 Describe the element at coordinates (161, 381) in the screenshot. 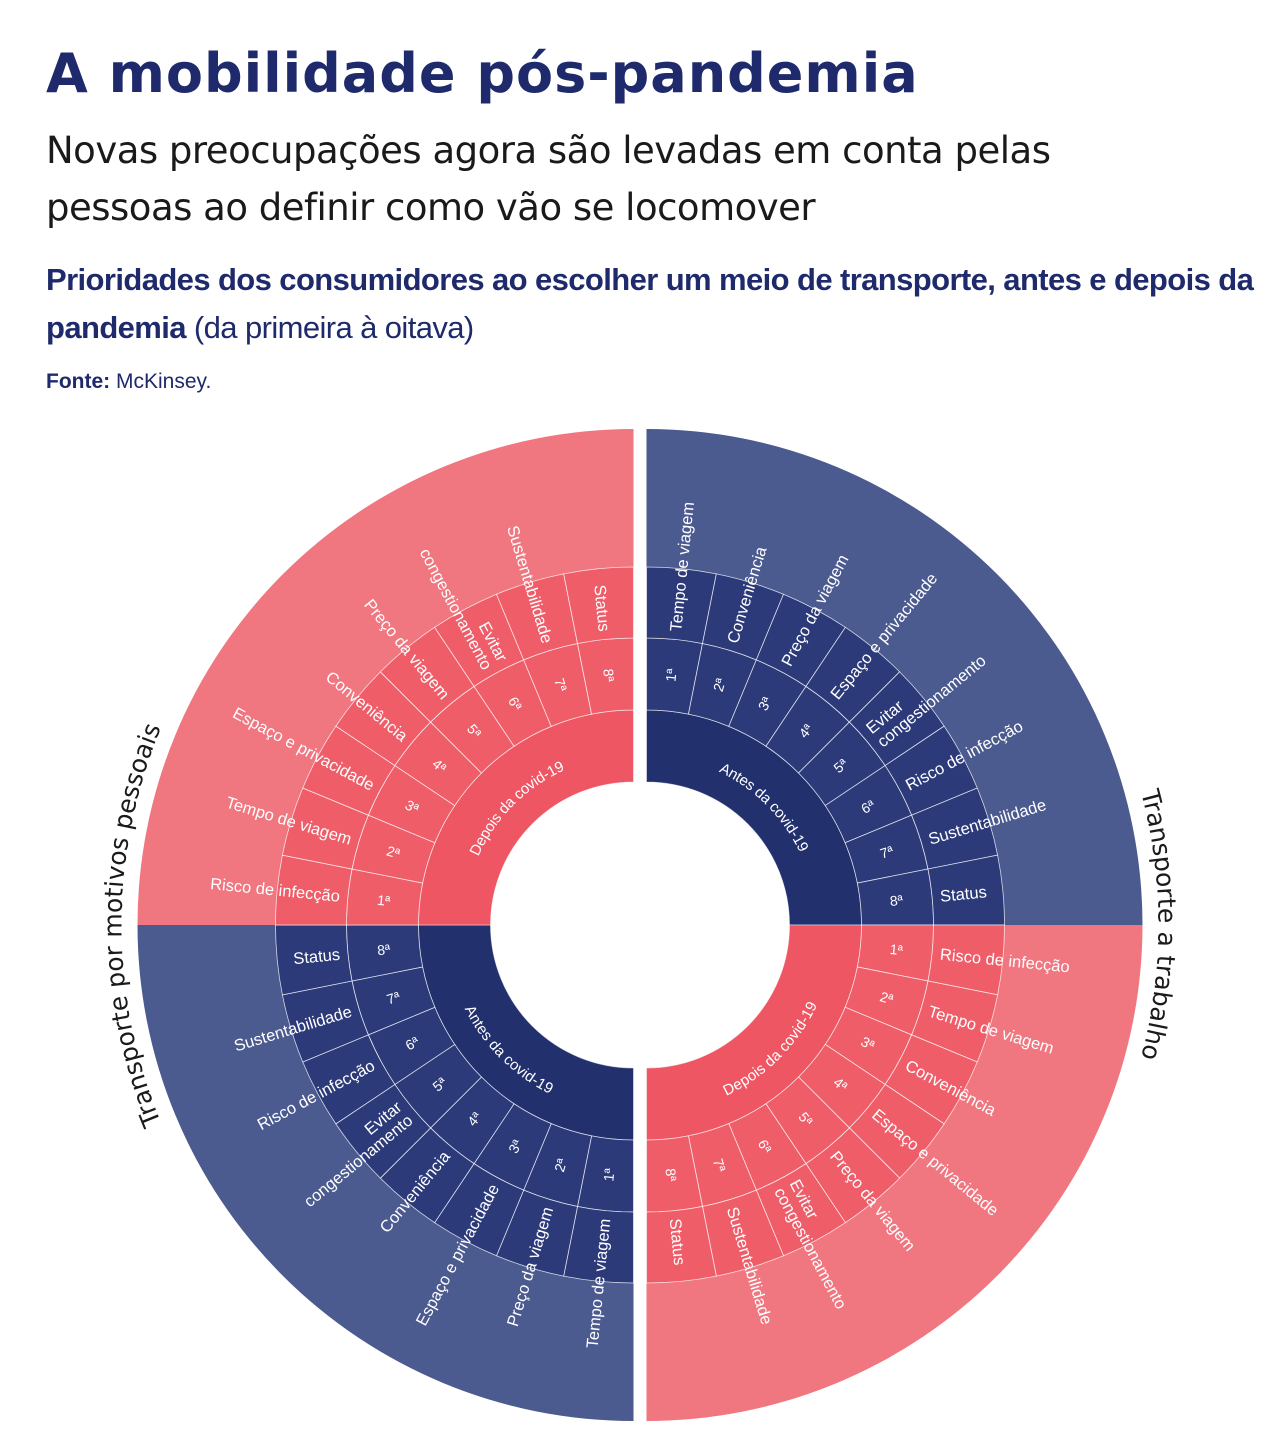

I see `source-value: McKinsey.` at that location.